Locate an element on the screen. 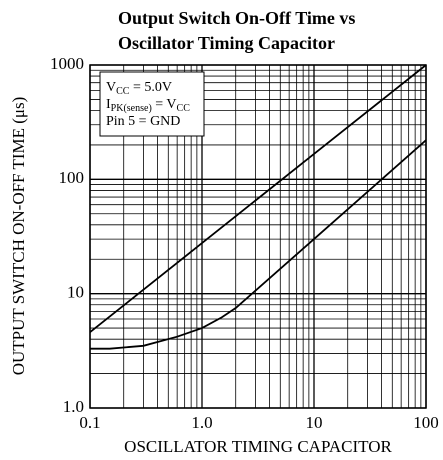  annotation: Pin 5 = GND is located at coordinates (143, 121).